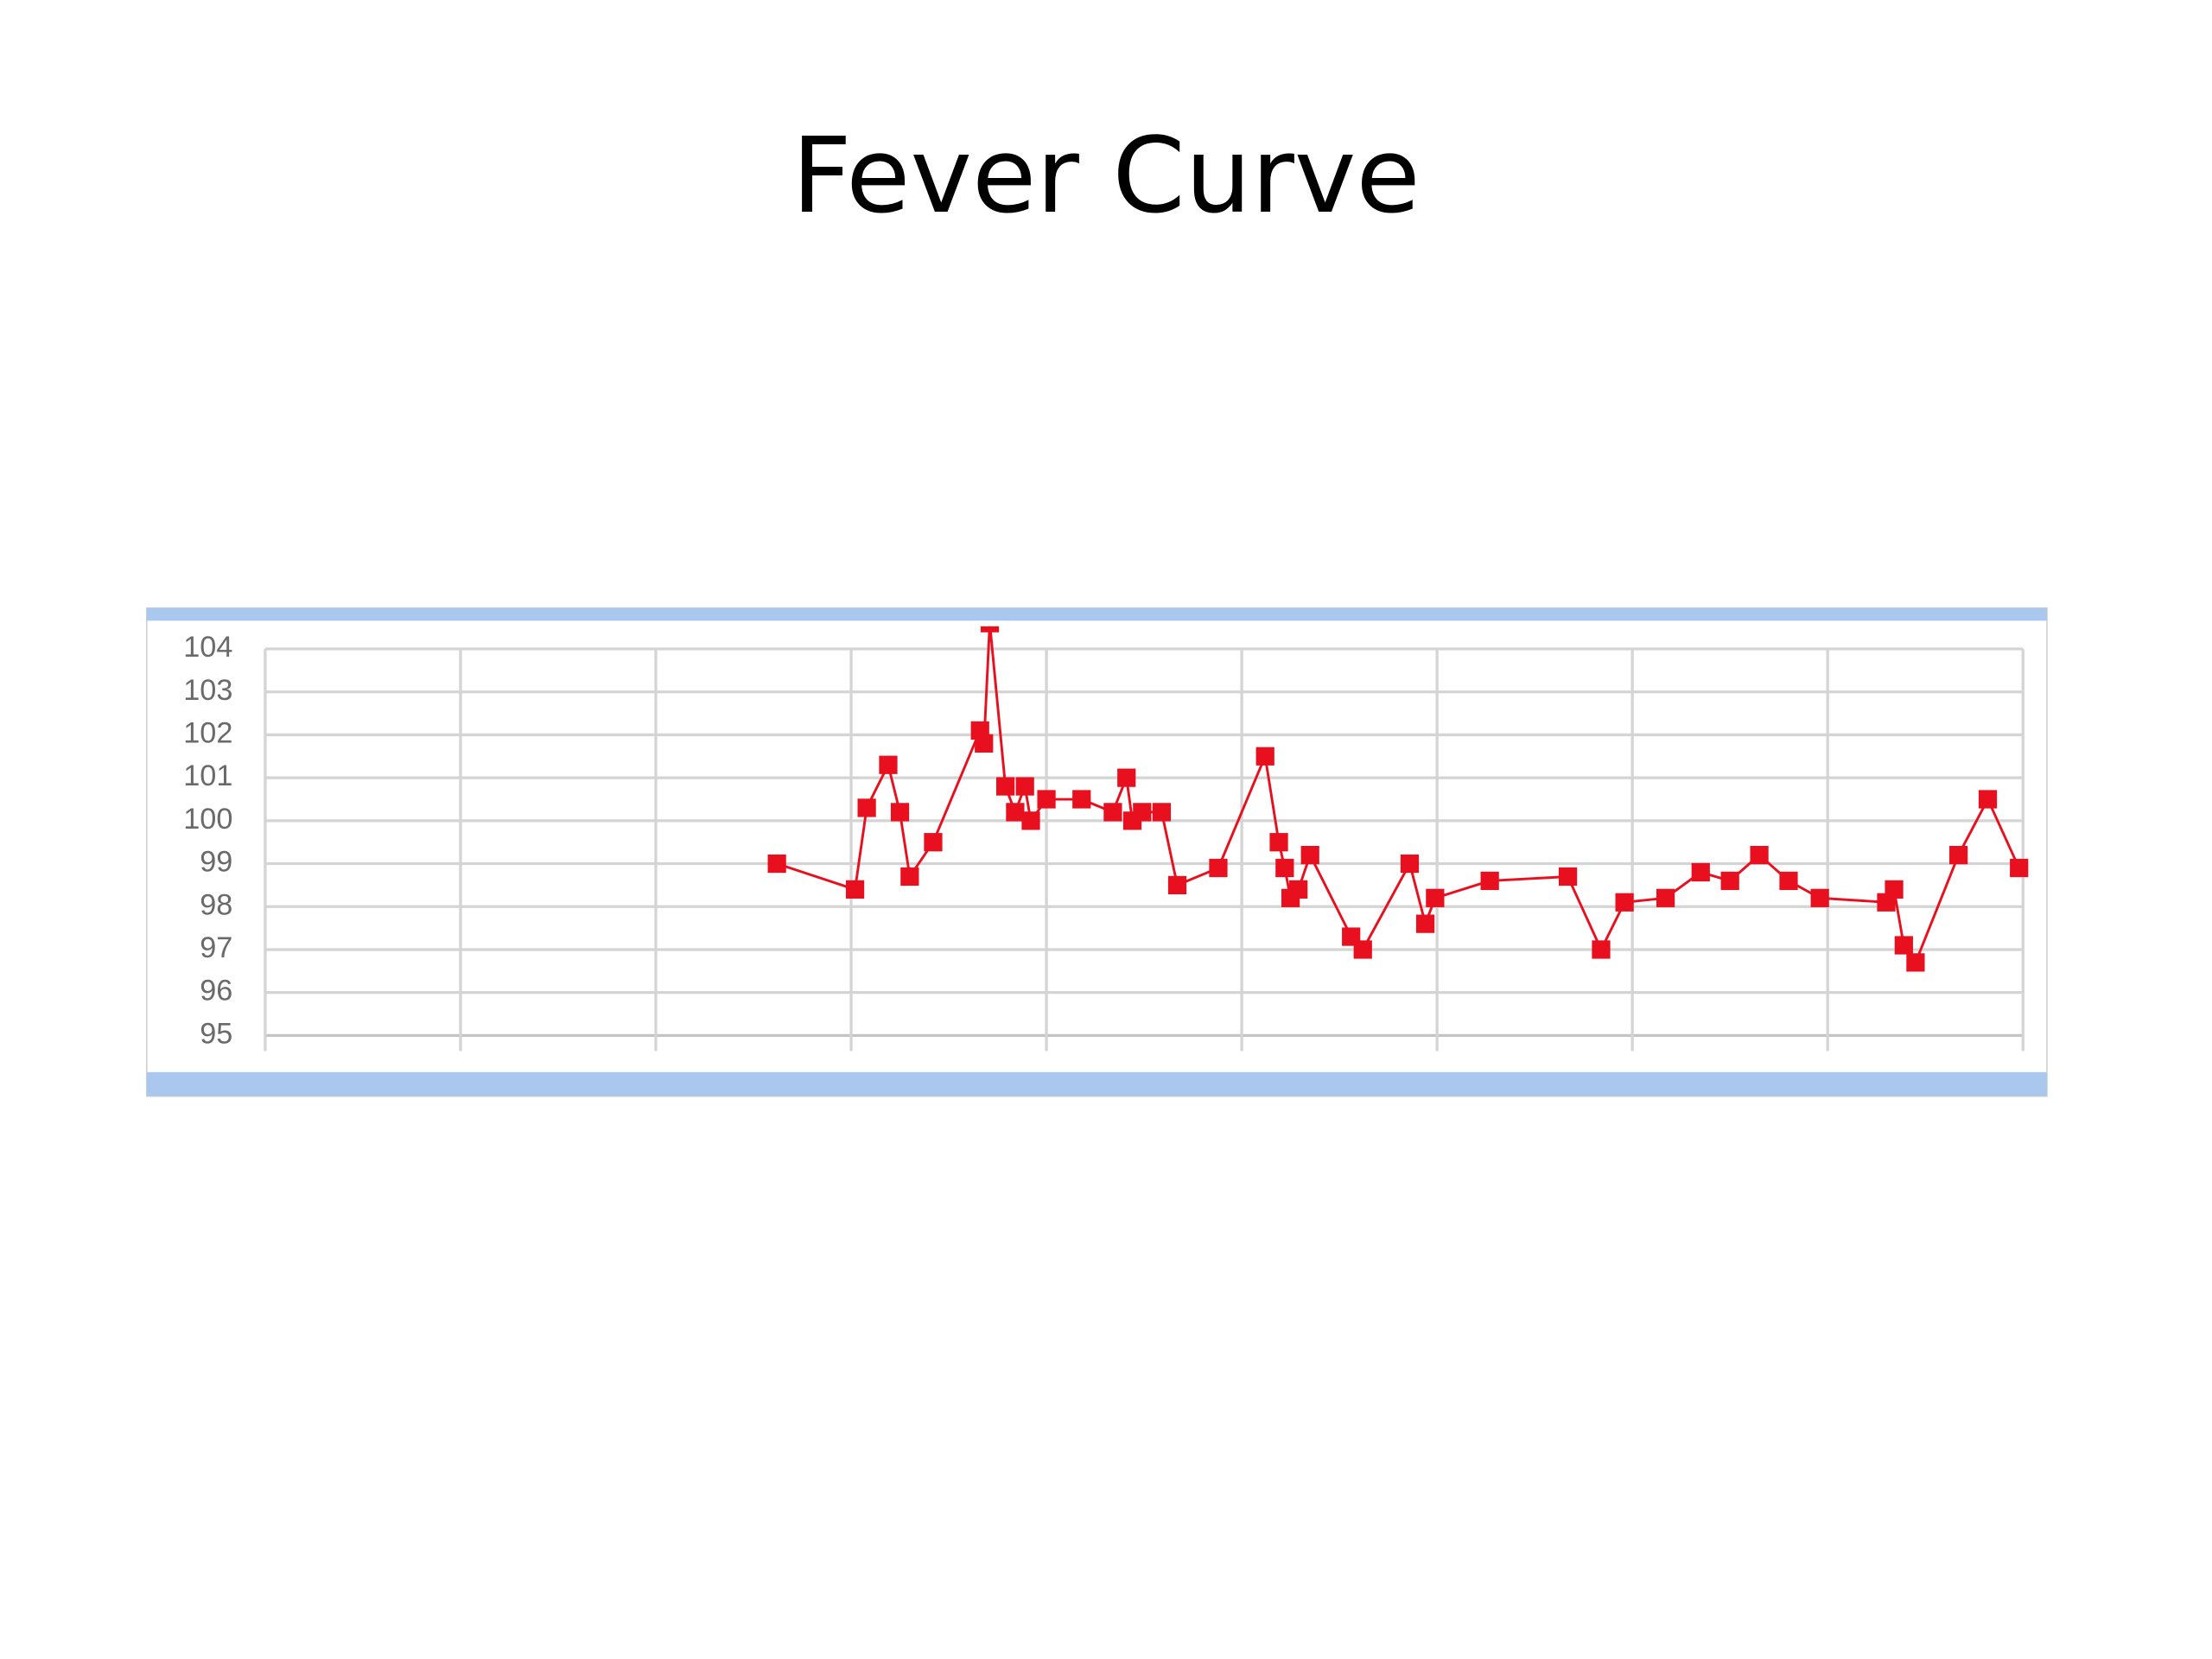  I want to click on y-tick-label: 100, so click(207, 819).